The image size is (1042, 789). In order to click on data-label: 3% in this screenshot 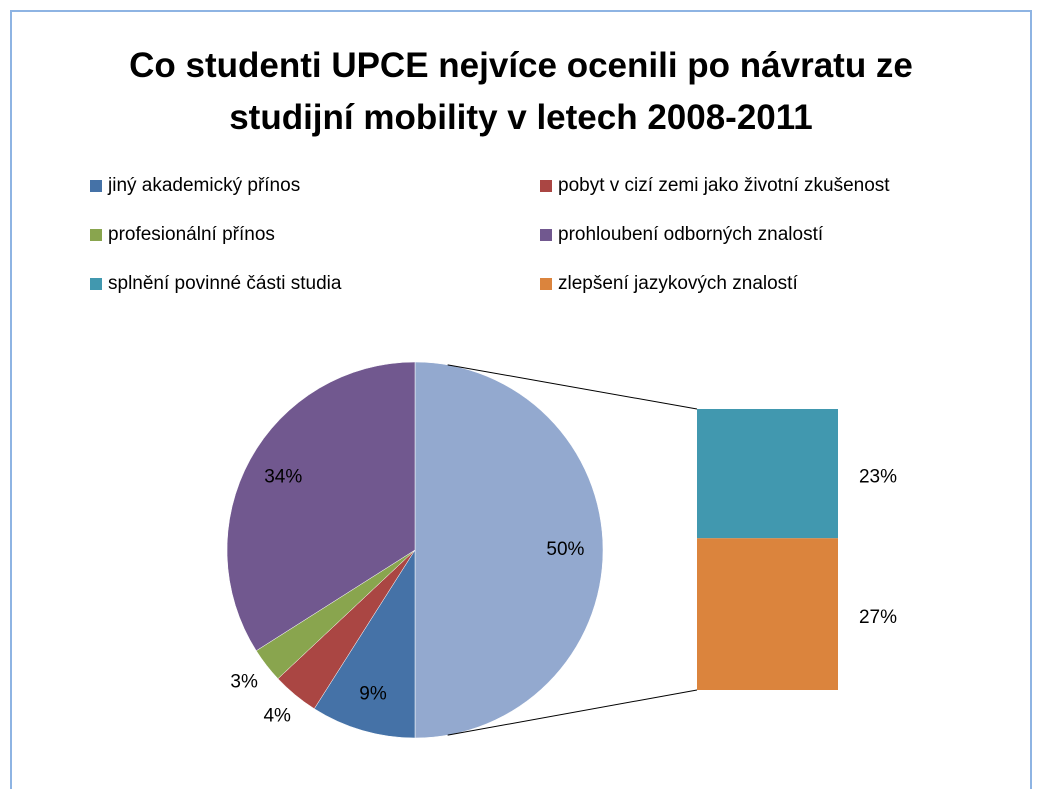, I will do `click(244, 682)`.